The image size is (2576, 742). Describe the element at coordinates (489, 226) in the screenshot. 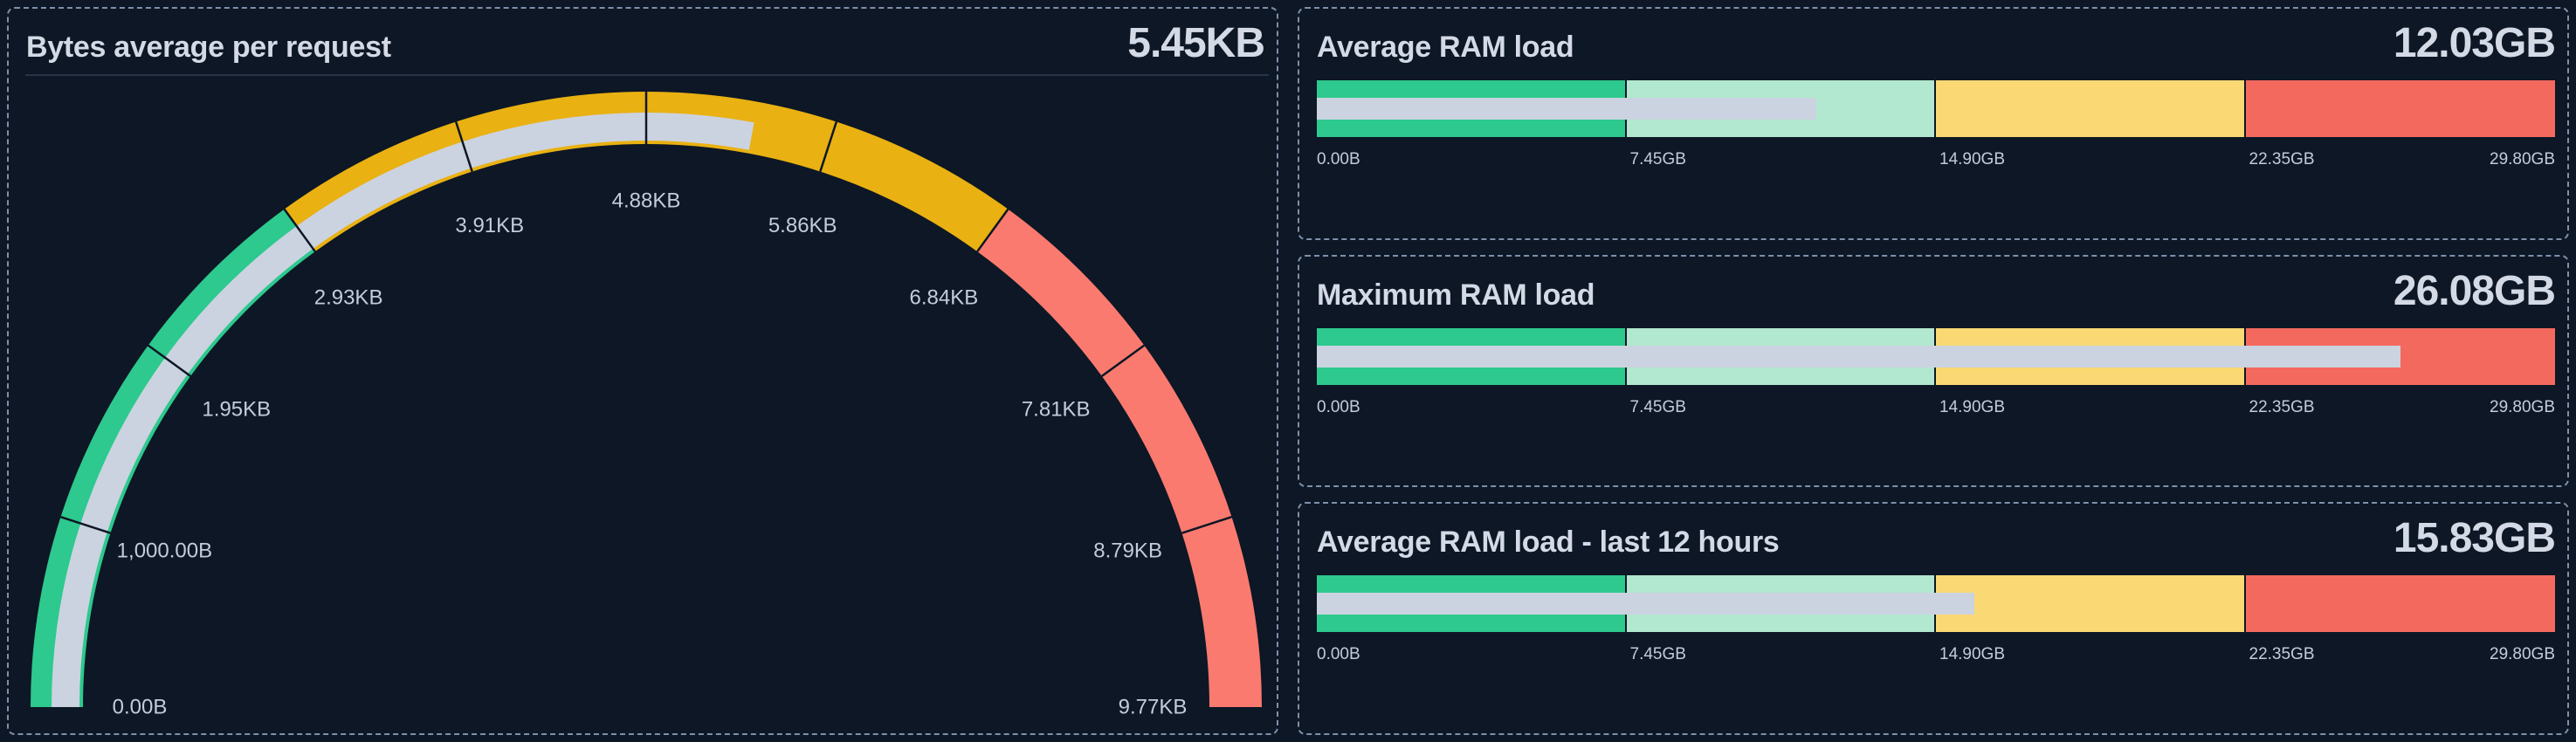

I see `gauge-tick-label: 3.91KB` at that location.